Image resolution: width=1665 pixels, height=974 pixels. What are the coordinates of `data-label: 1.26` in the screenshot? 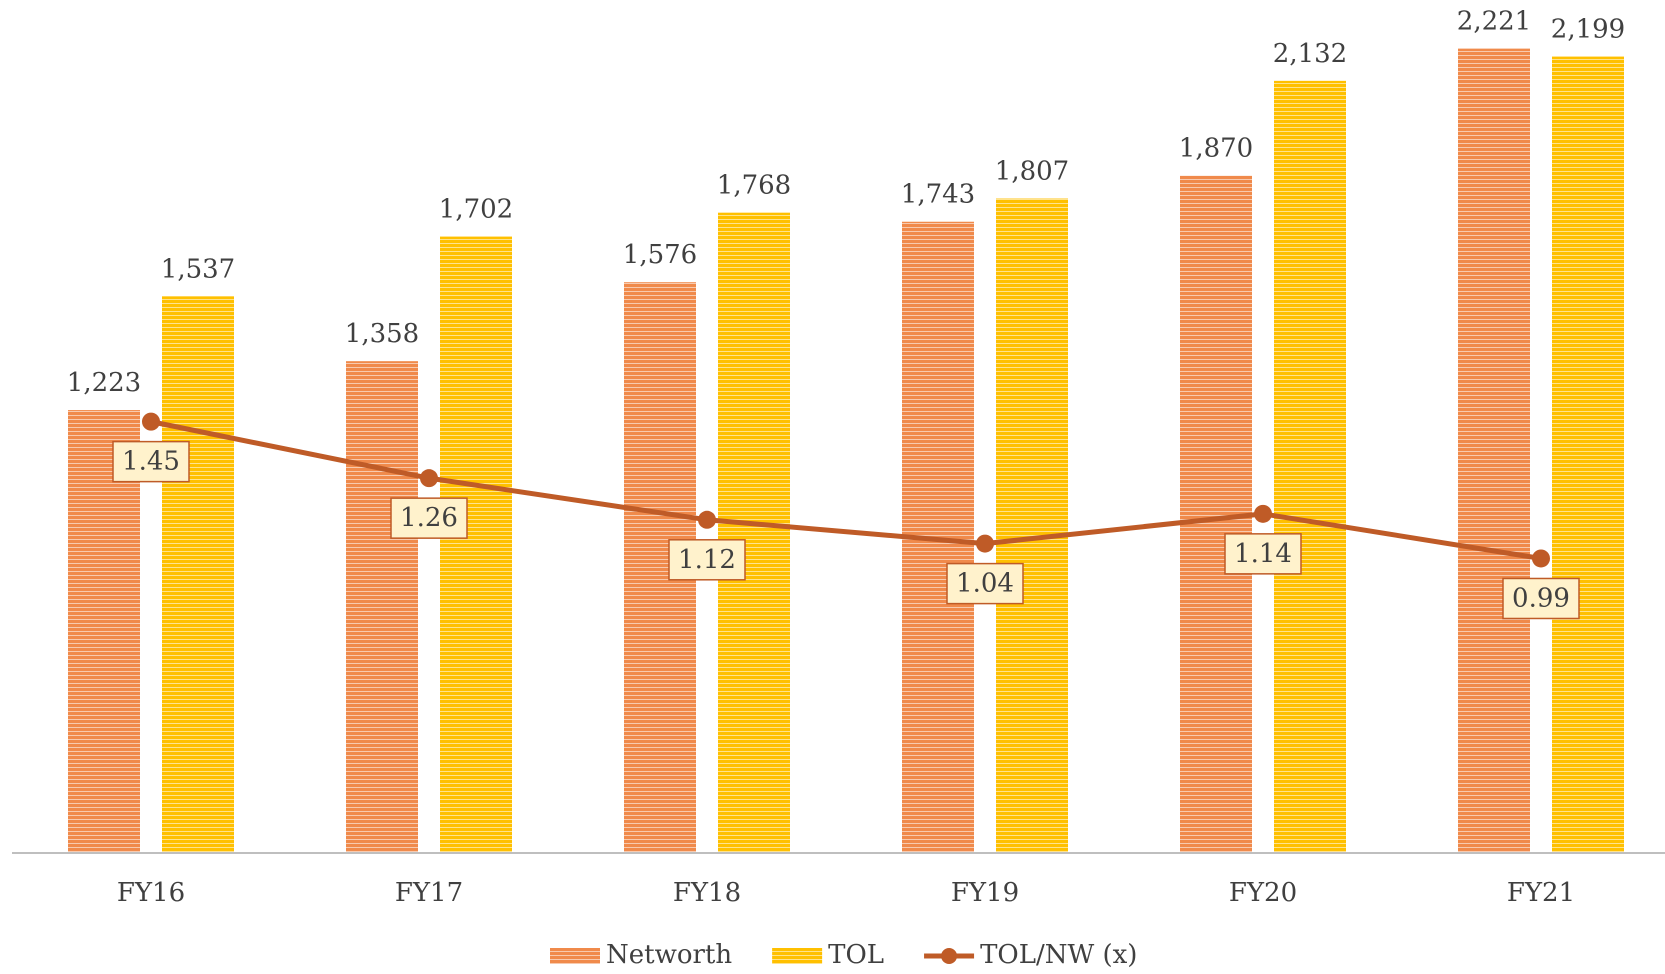 It's located at (429, 518).